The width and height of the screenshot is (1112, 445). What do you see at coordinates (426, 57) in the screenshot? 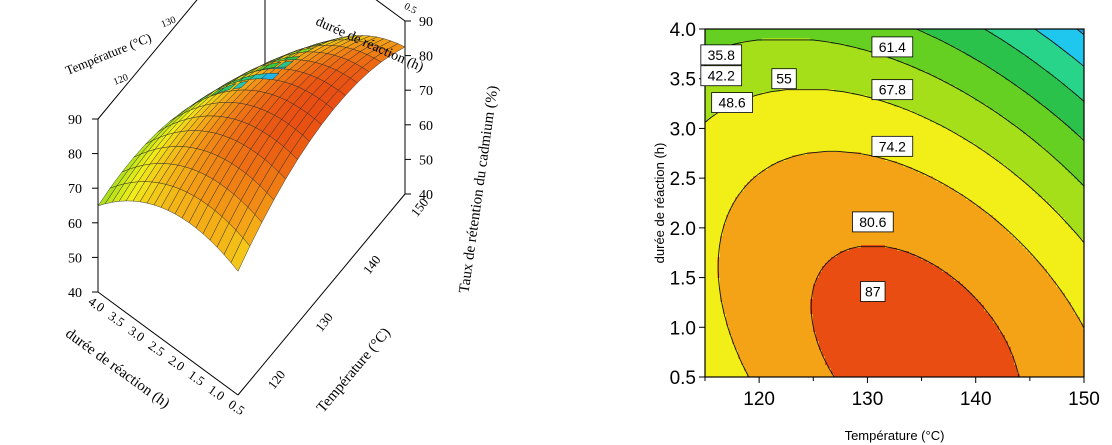
I see `z-tick-label-right: 80` at bounding box center [426, 57].